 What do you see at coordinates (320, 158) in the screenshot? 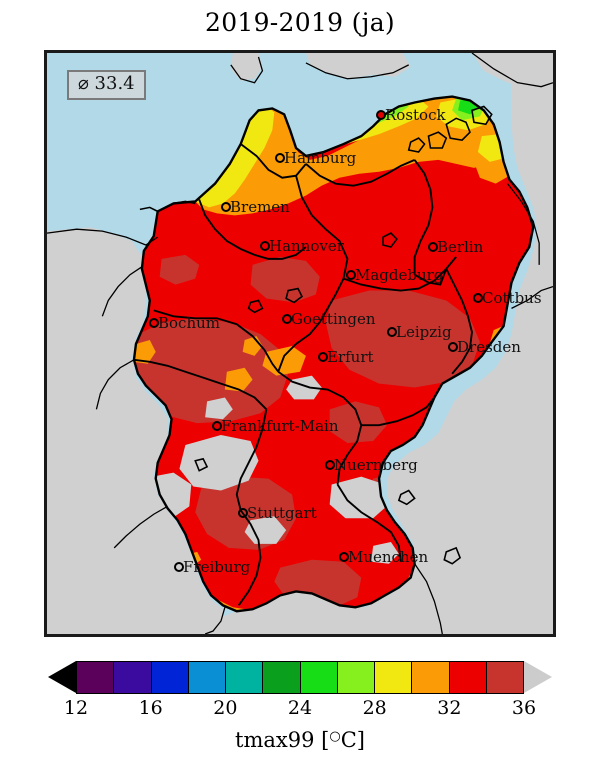
I see `city-label: Hamburg` at bounding box center [320, 158].